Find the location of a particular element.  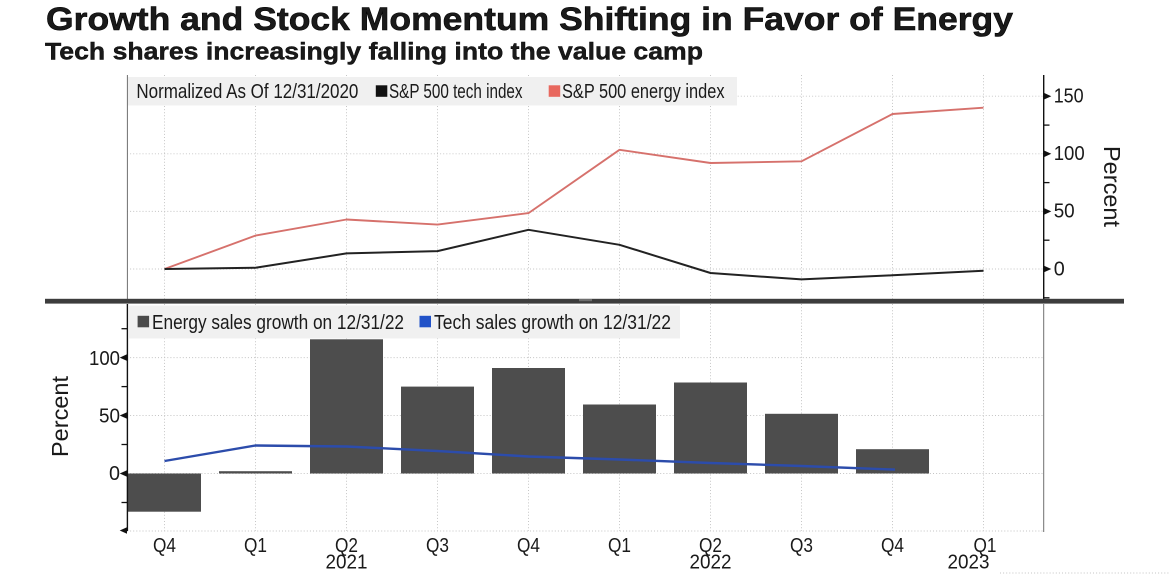

svg-text: 2021 is located at coordinates (347, 563).